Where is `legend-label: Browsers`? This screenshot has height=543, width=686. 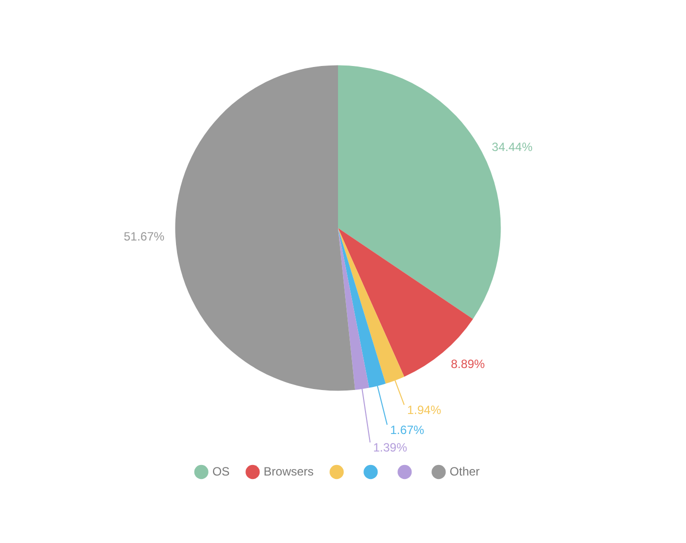 legend-label: Browsers is located at coordinates (289, 471).